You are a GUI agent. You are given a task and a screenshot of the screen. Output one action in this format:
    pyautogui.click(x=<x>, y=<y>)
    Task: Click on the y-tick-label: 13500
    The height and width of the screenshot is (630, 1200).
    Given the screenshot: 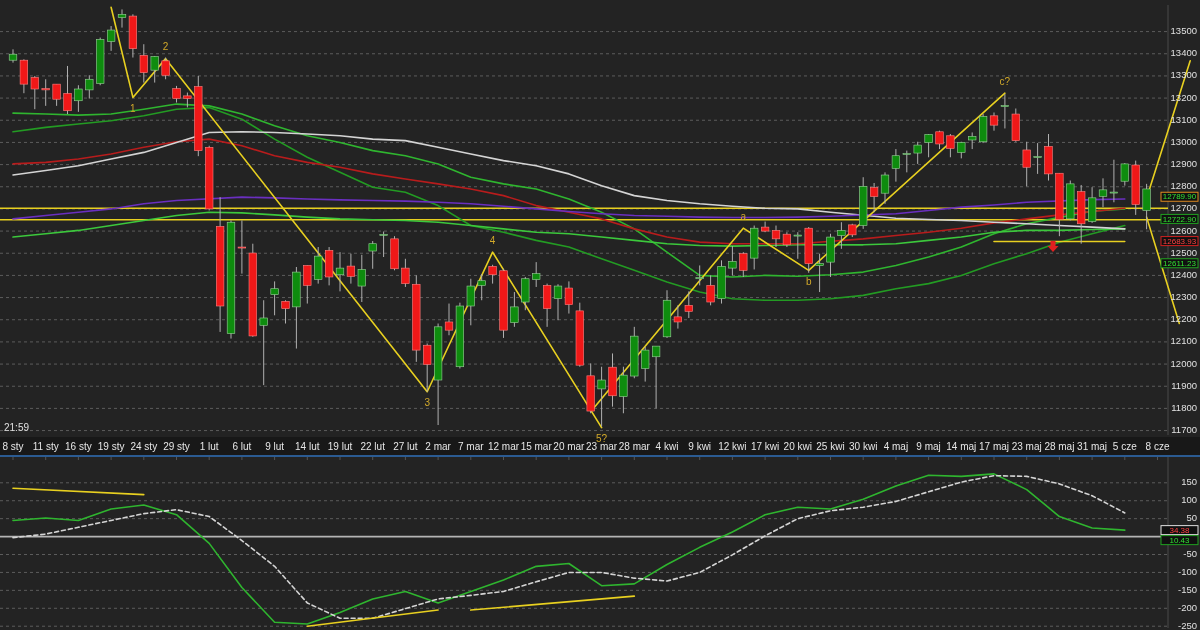 What is the action you would take?
    pyautogui.click(x=1183, y=31)
    